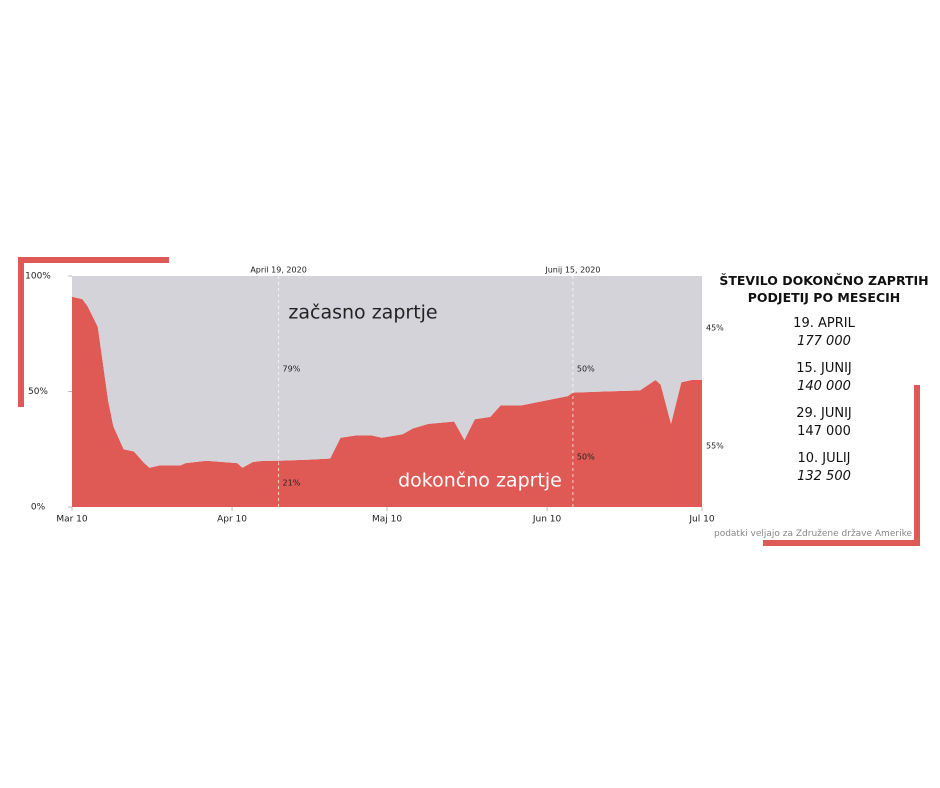 This screenshot has width=940, height=788. I want to click on y-tick-label: 0%, so click(38, 508).